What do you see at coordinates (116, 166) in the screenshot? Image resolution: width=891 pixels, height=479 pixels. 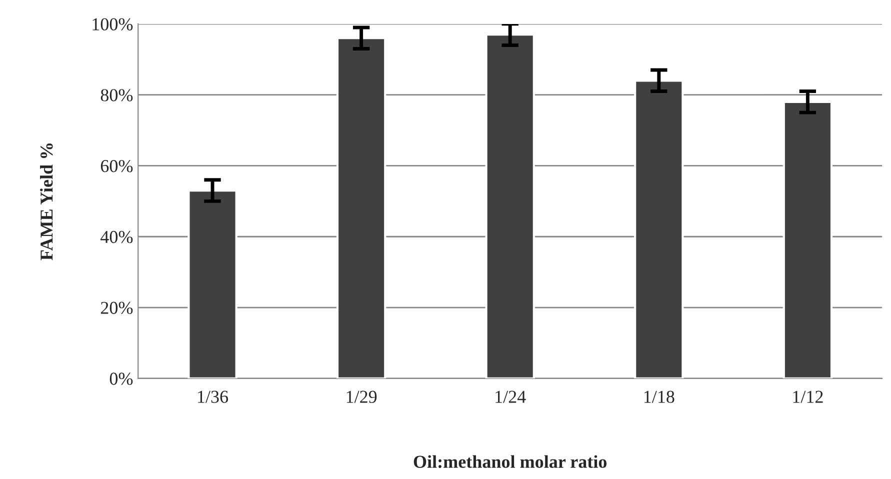 I see `y-tick-label: 60%` at bounding box center [116, 166].